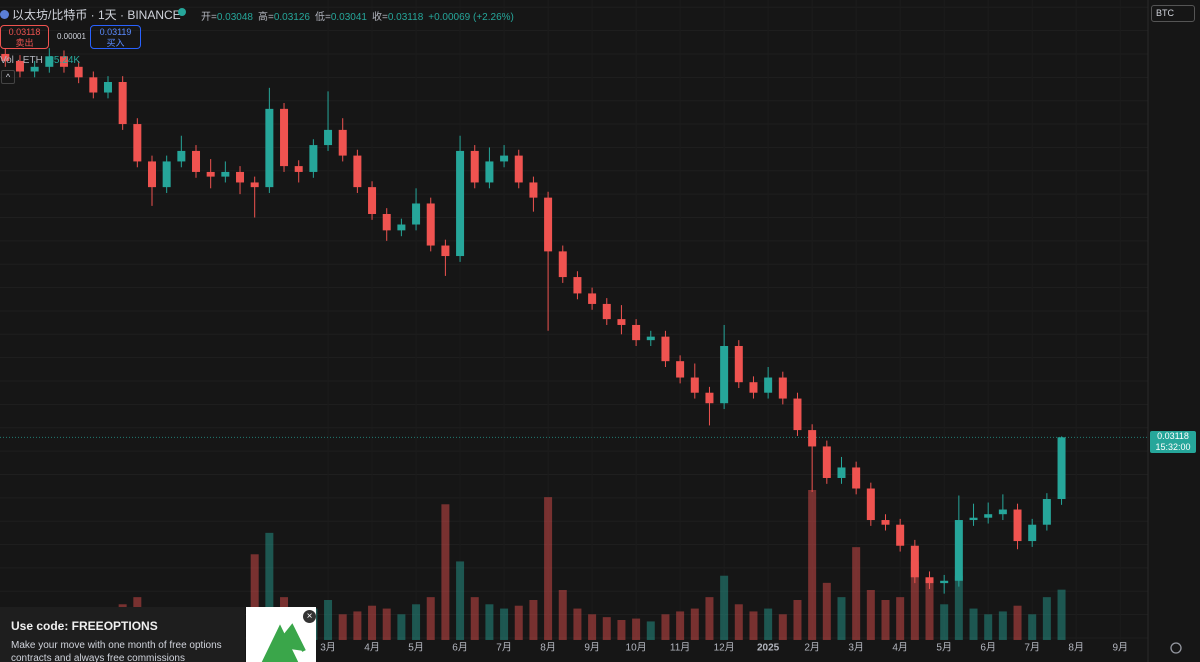 This screenshot has height=662, width=1200. I want to click on last-price-label: 0.03118 15:32:00, so click(1173, 442).